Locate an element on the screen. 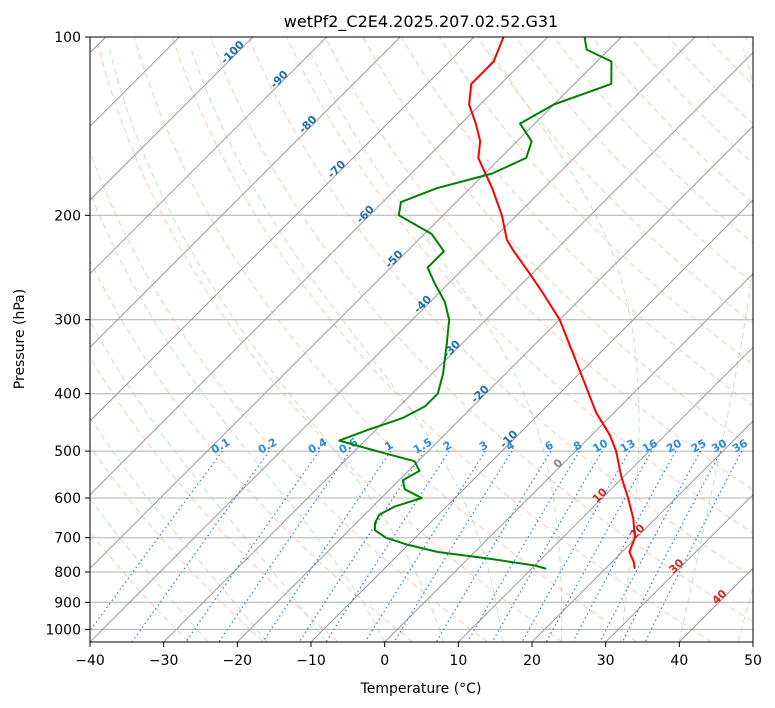 Image resolution: width=775 pixels, height=708 pixels. y-tick-label: 900 is located at coordinates (67, 603).